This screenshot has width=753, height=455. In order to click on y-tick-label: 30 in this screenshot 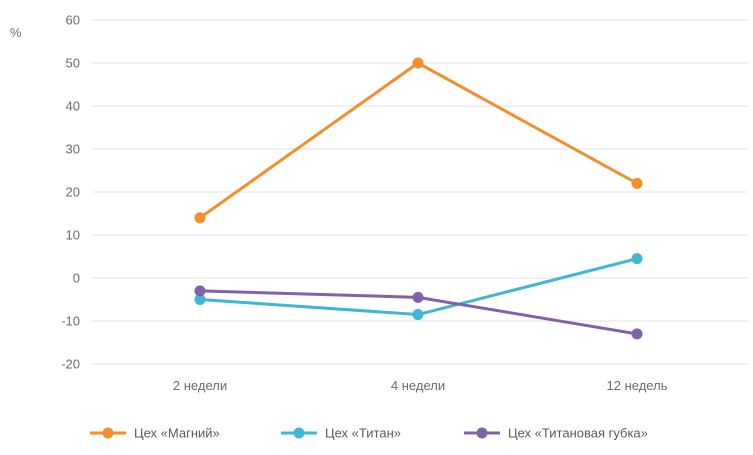, I will do `click(73, 149)`.